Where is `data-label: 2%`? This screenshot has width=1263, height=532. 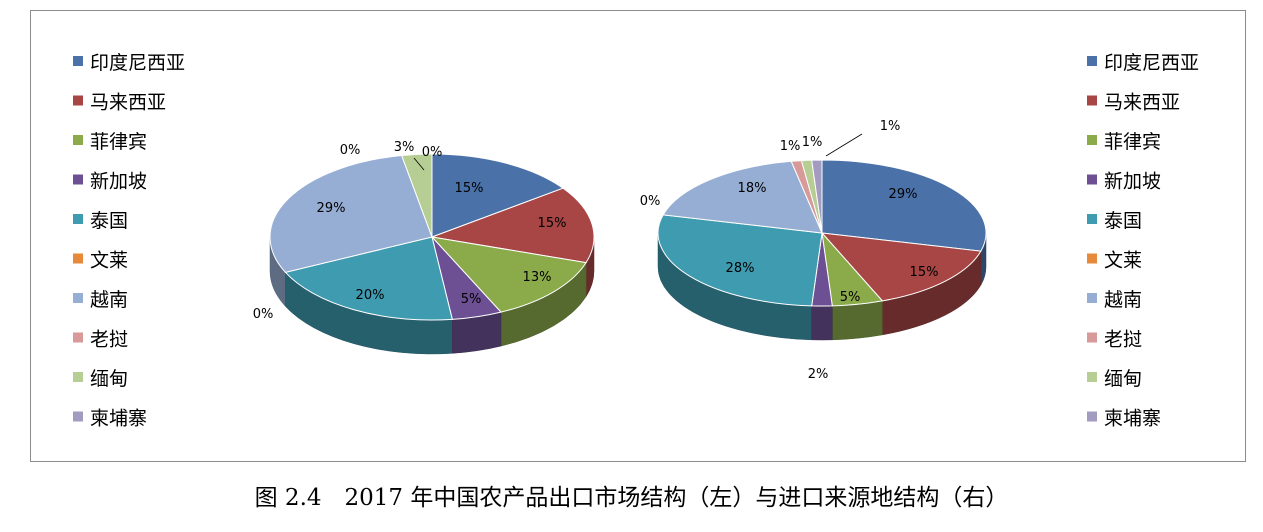 data-label: 2% is located at coordinates (818, 374).